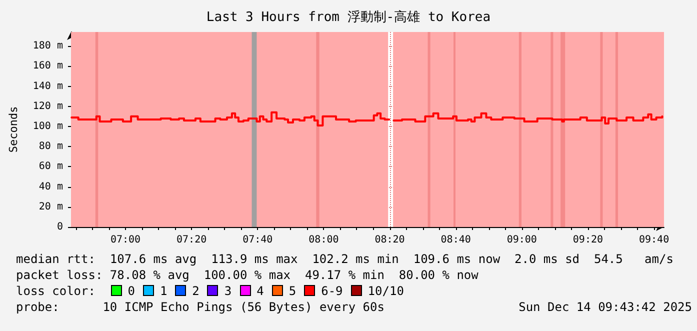 This screenshot has height=331, width=697. Describe the element at coordinates (345, 259) in the screenshot. I see `text: median rtt: 107.6 ms avg 113.9 ms max 102.2 ms min 109.6 ms now 2.0 ms sd 54.5 am/s` at that location.